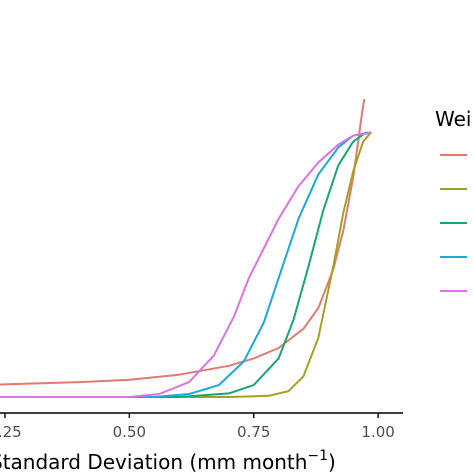 The image size is (474, 474). I want to click on legend-title: Wei, so click(453, 119).